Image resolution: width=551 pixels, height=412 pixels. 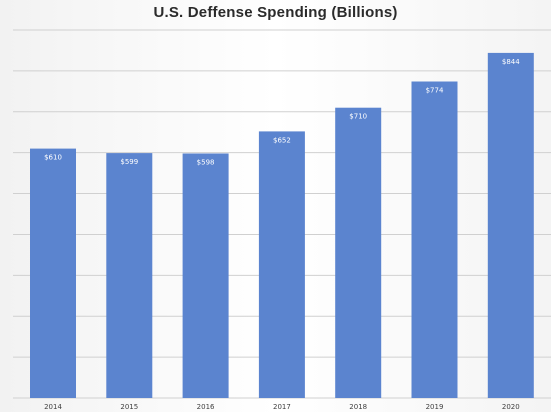 I want to click on x-tick-labels: 2014 2015 2016 2017 2018 2019 2020, so click(x=282, y=407).